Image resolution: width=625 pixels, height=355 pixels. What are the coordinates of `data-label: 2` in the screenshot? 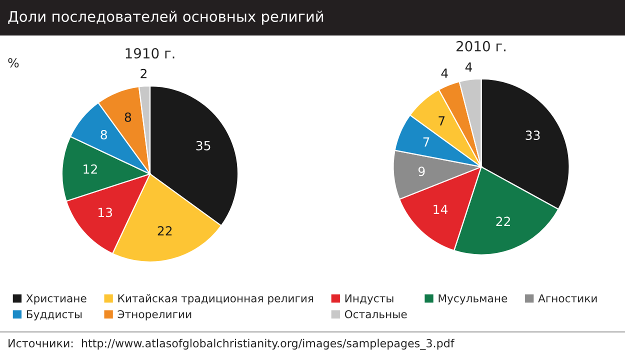 It's located at (143, 73).